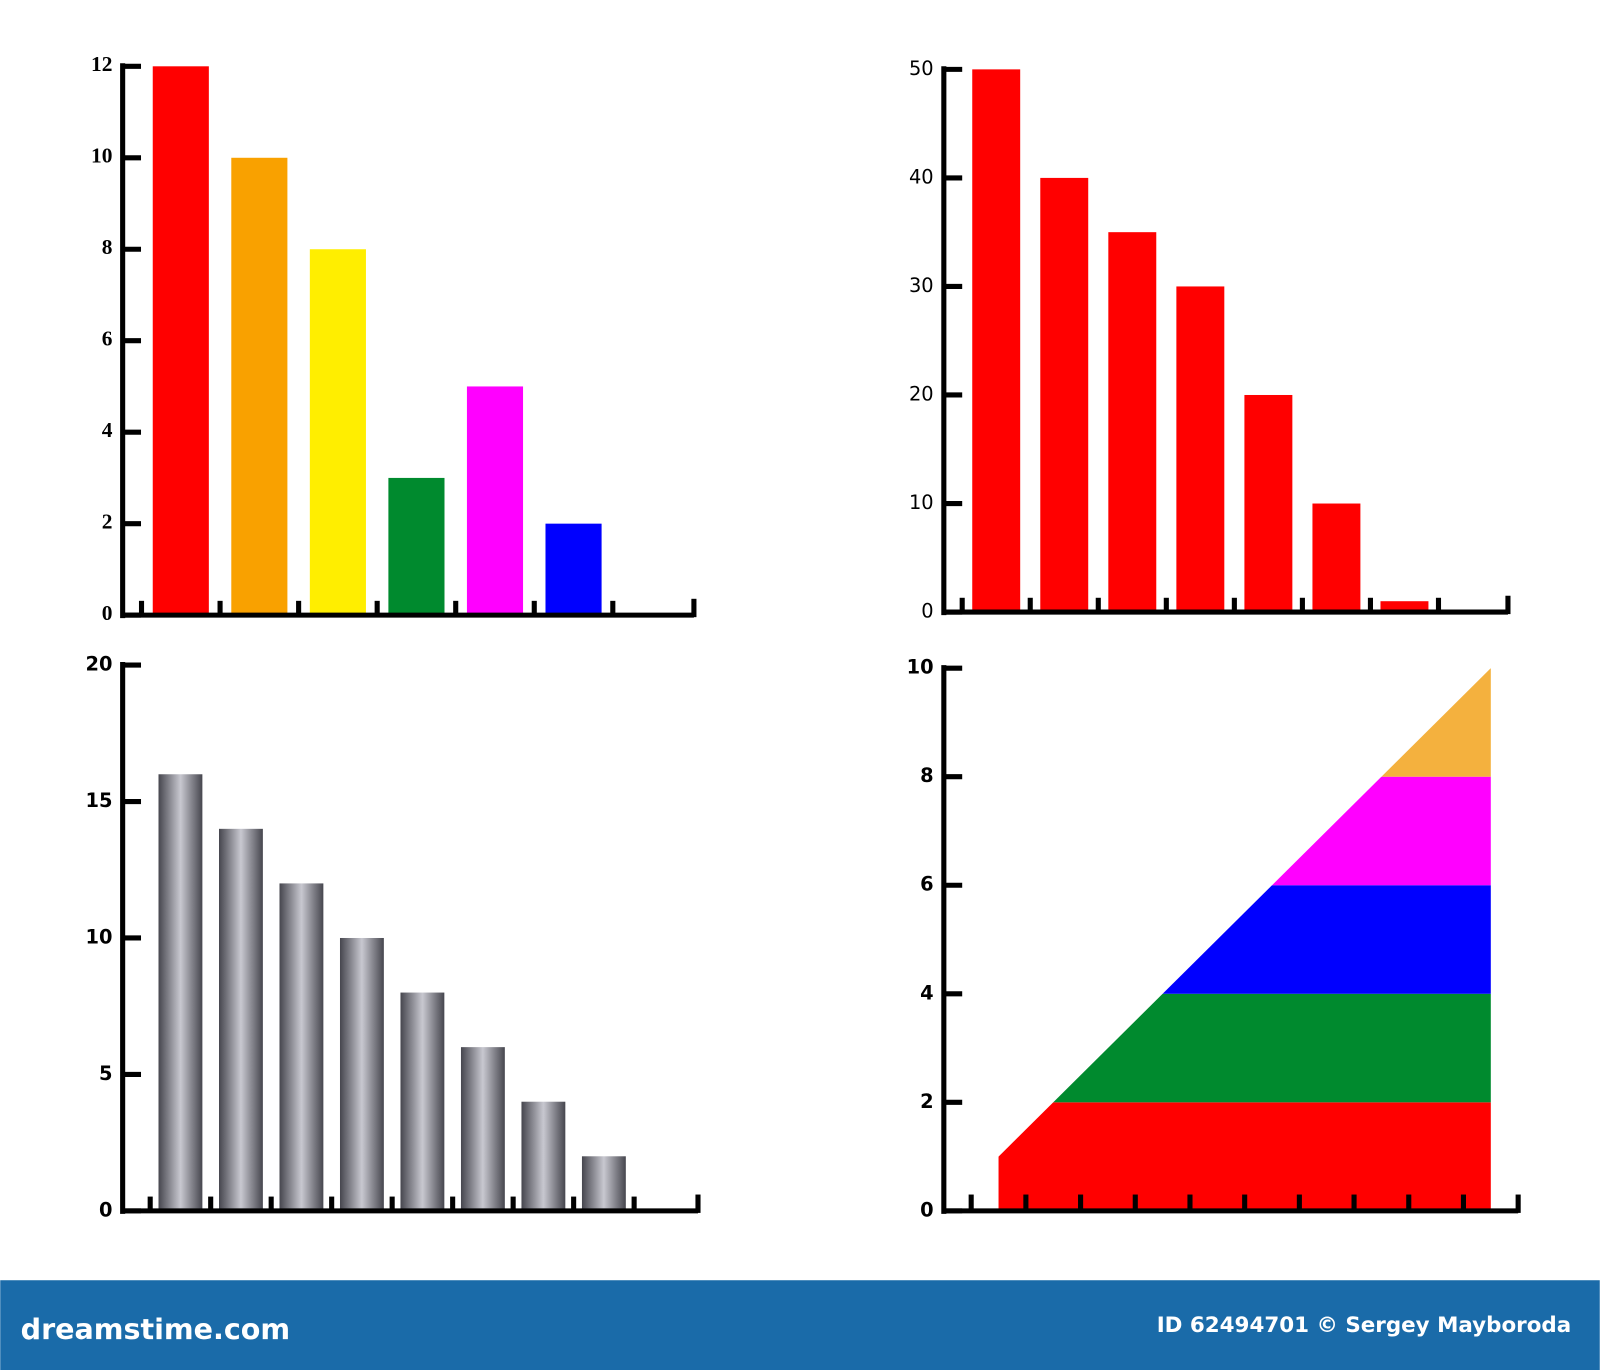 The image size is (1600, 1370). What do you see at coordinates (800, 1325) in the screenshot?
I see `footer-band` at bounding box center [800, 1325].